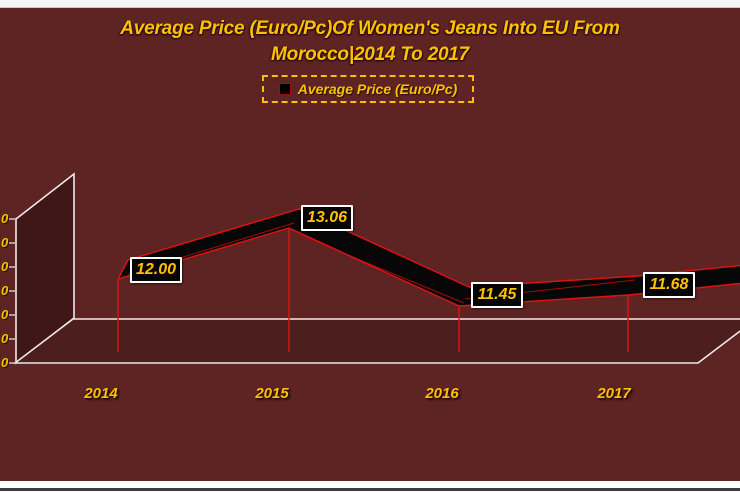  What do you see at coordinates (370, 4) in the screenshot?
I see `top-window-strip` at bounding box center [370, 4].